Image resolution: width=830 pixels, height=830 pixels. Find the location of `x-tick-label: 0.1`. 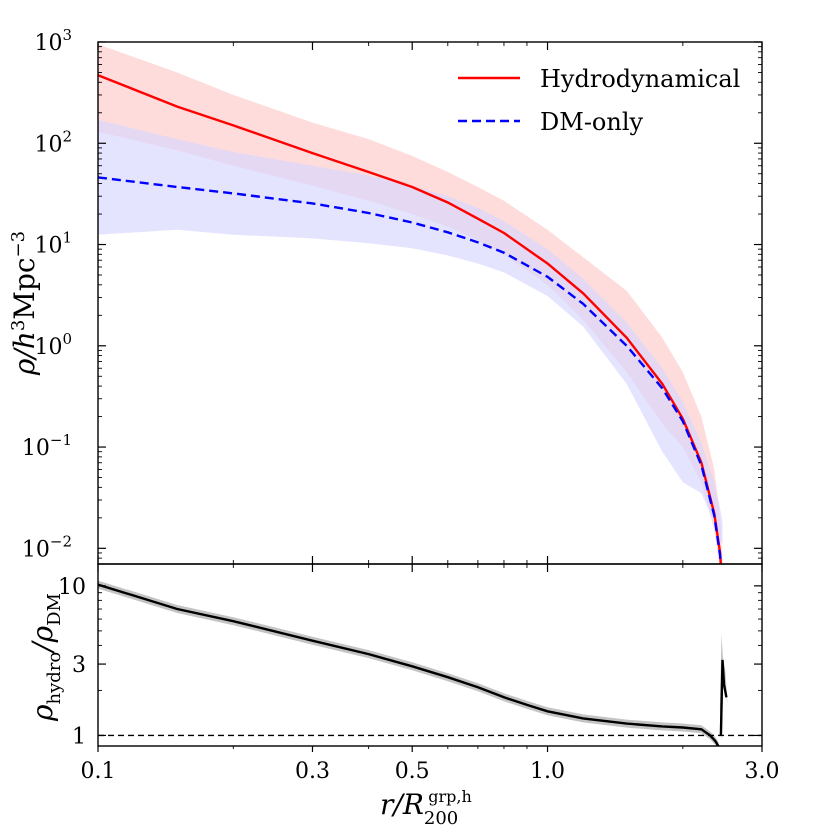

x-tick-label: 0.1 is located at coordinates (98, 771).